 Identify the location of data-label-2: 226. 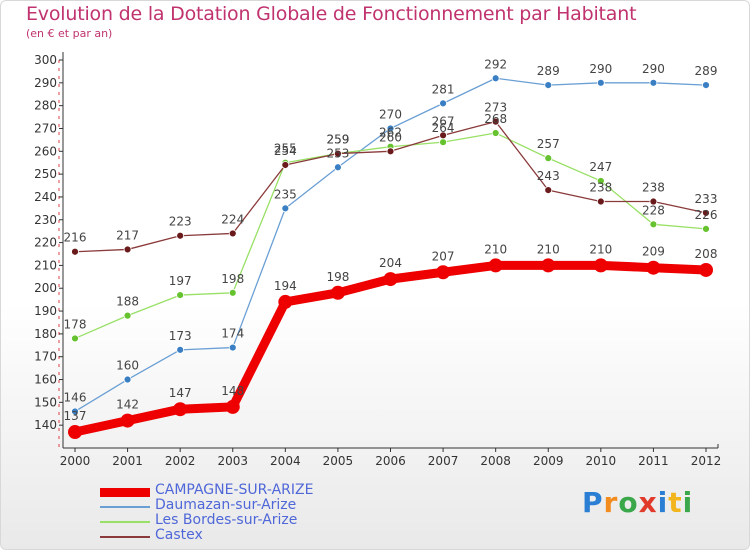
(706, 215).